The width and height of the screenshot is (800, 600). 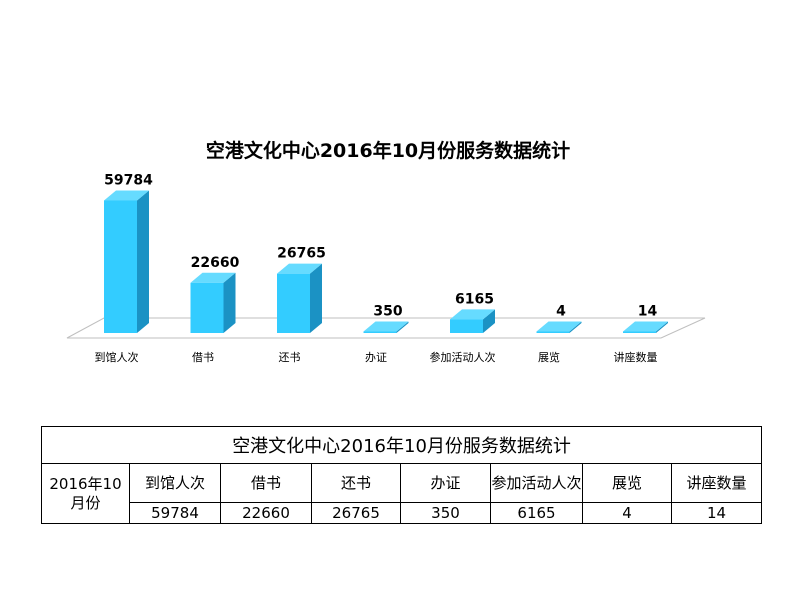 What do you see at coordinates (356, 483) in the screenshot?
I see `table-header-cell: 还书` at bounding box center [356, 483].